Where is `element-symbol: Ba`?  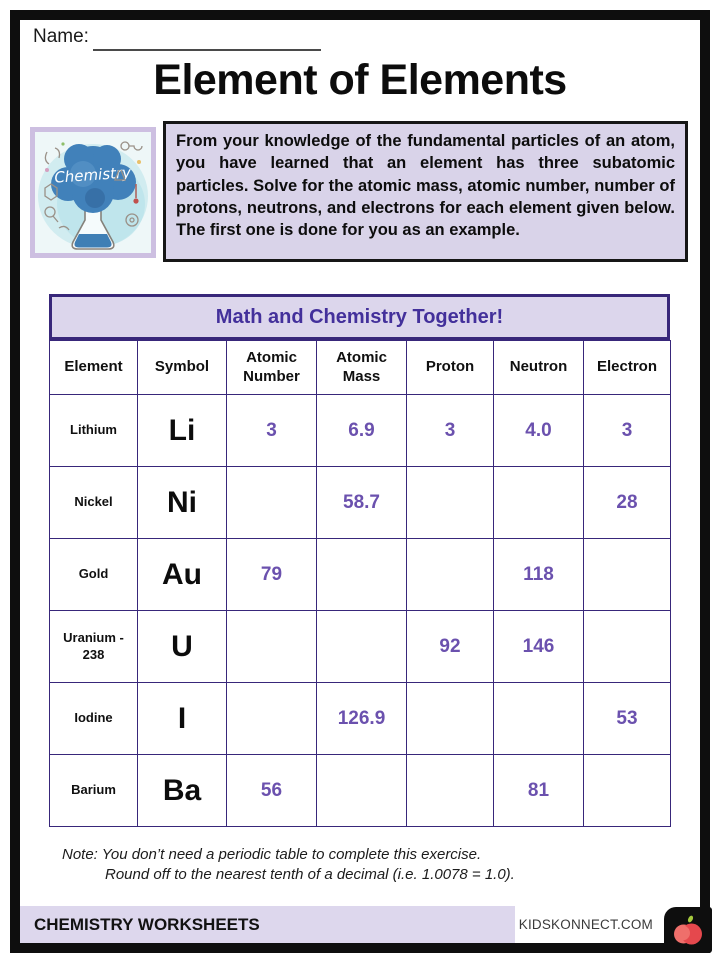
element-symbol: Ba is located at coordinates (182, 790).